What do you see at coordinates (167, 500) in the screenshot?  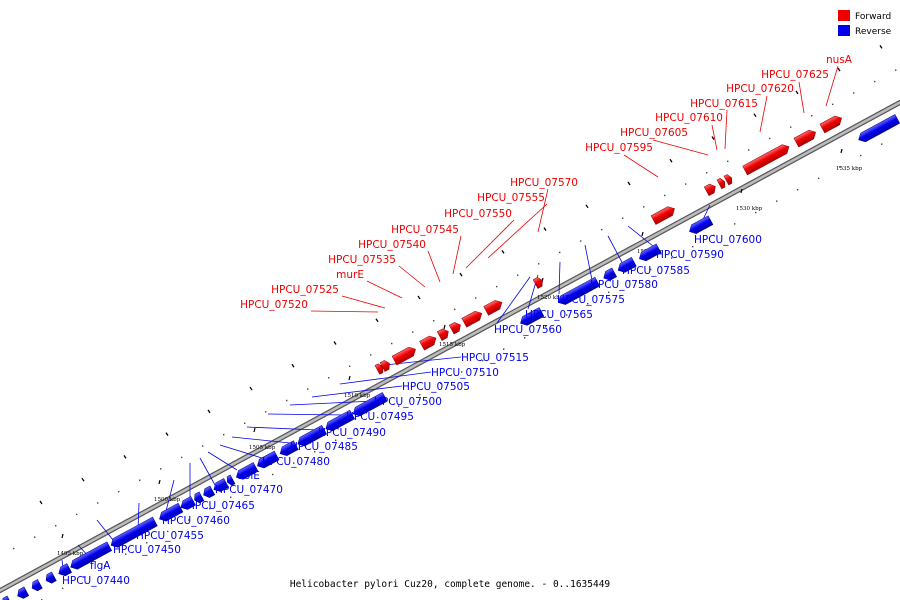 I see `tick-label: 1500 kbp` at bounding box center [167, 500].